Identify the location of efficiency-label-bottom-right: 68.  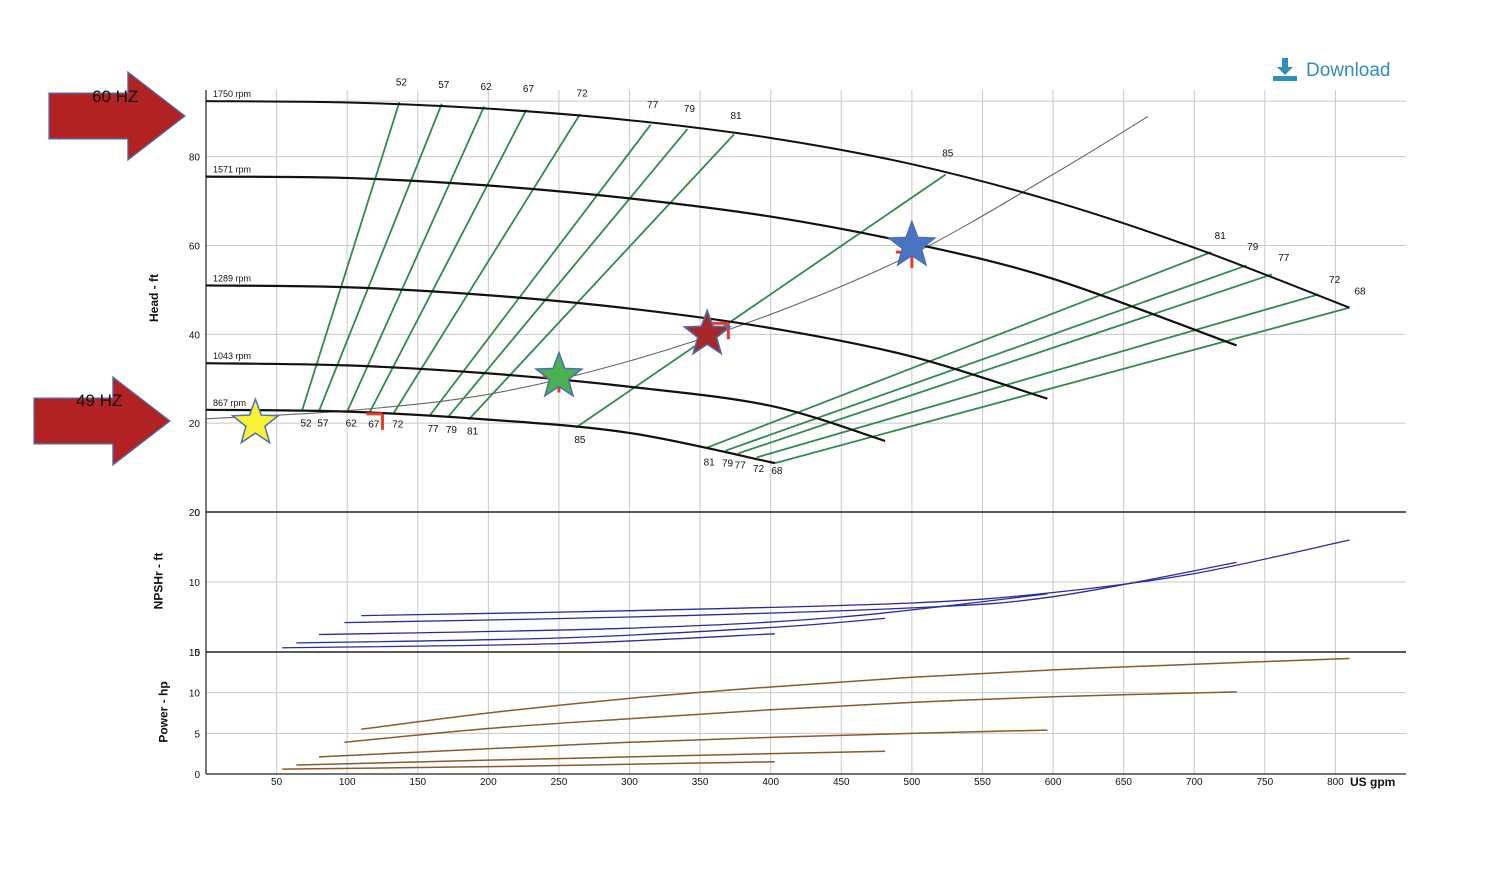
(777, 471).